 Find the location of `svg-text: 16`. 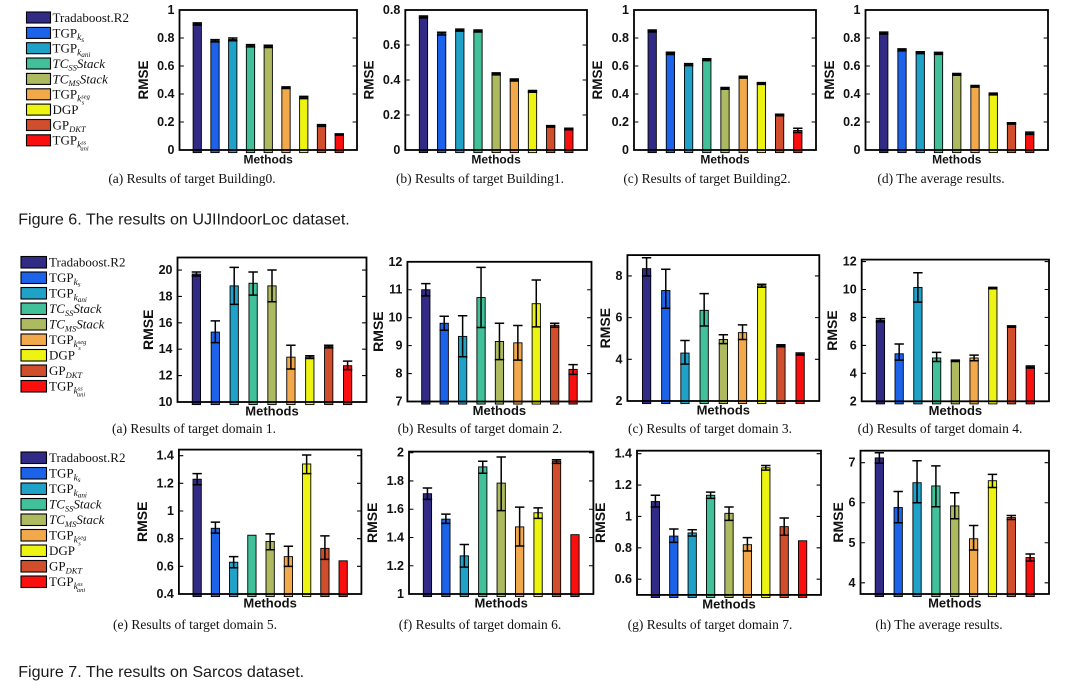

svg-text: 16 is located at coordinates (166, 323).